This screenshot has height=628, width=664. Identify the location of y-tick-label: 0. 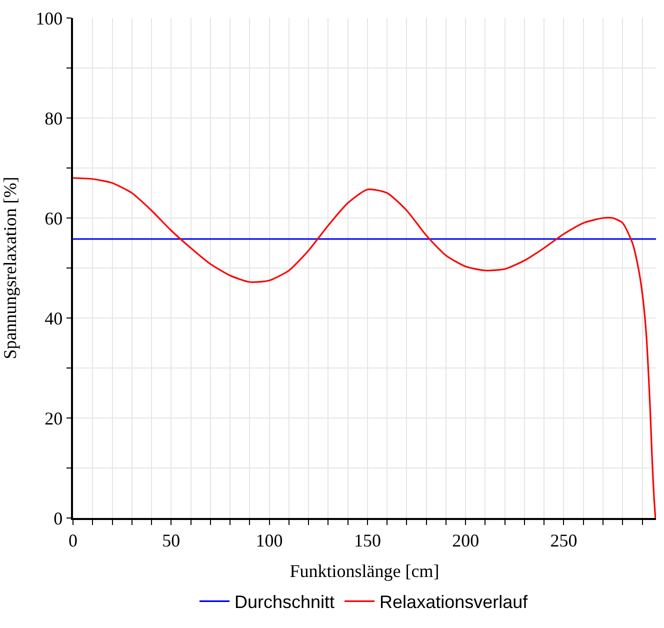
(58, 518).